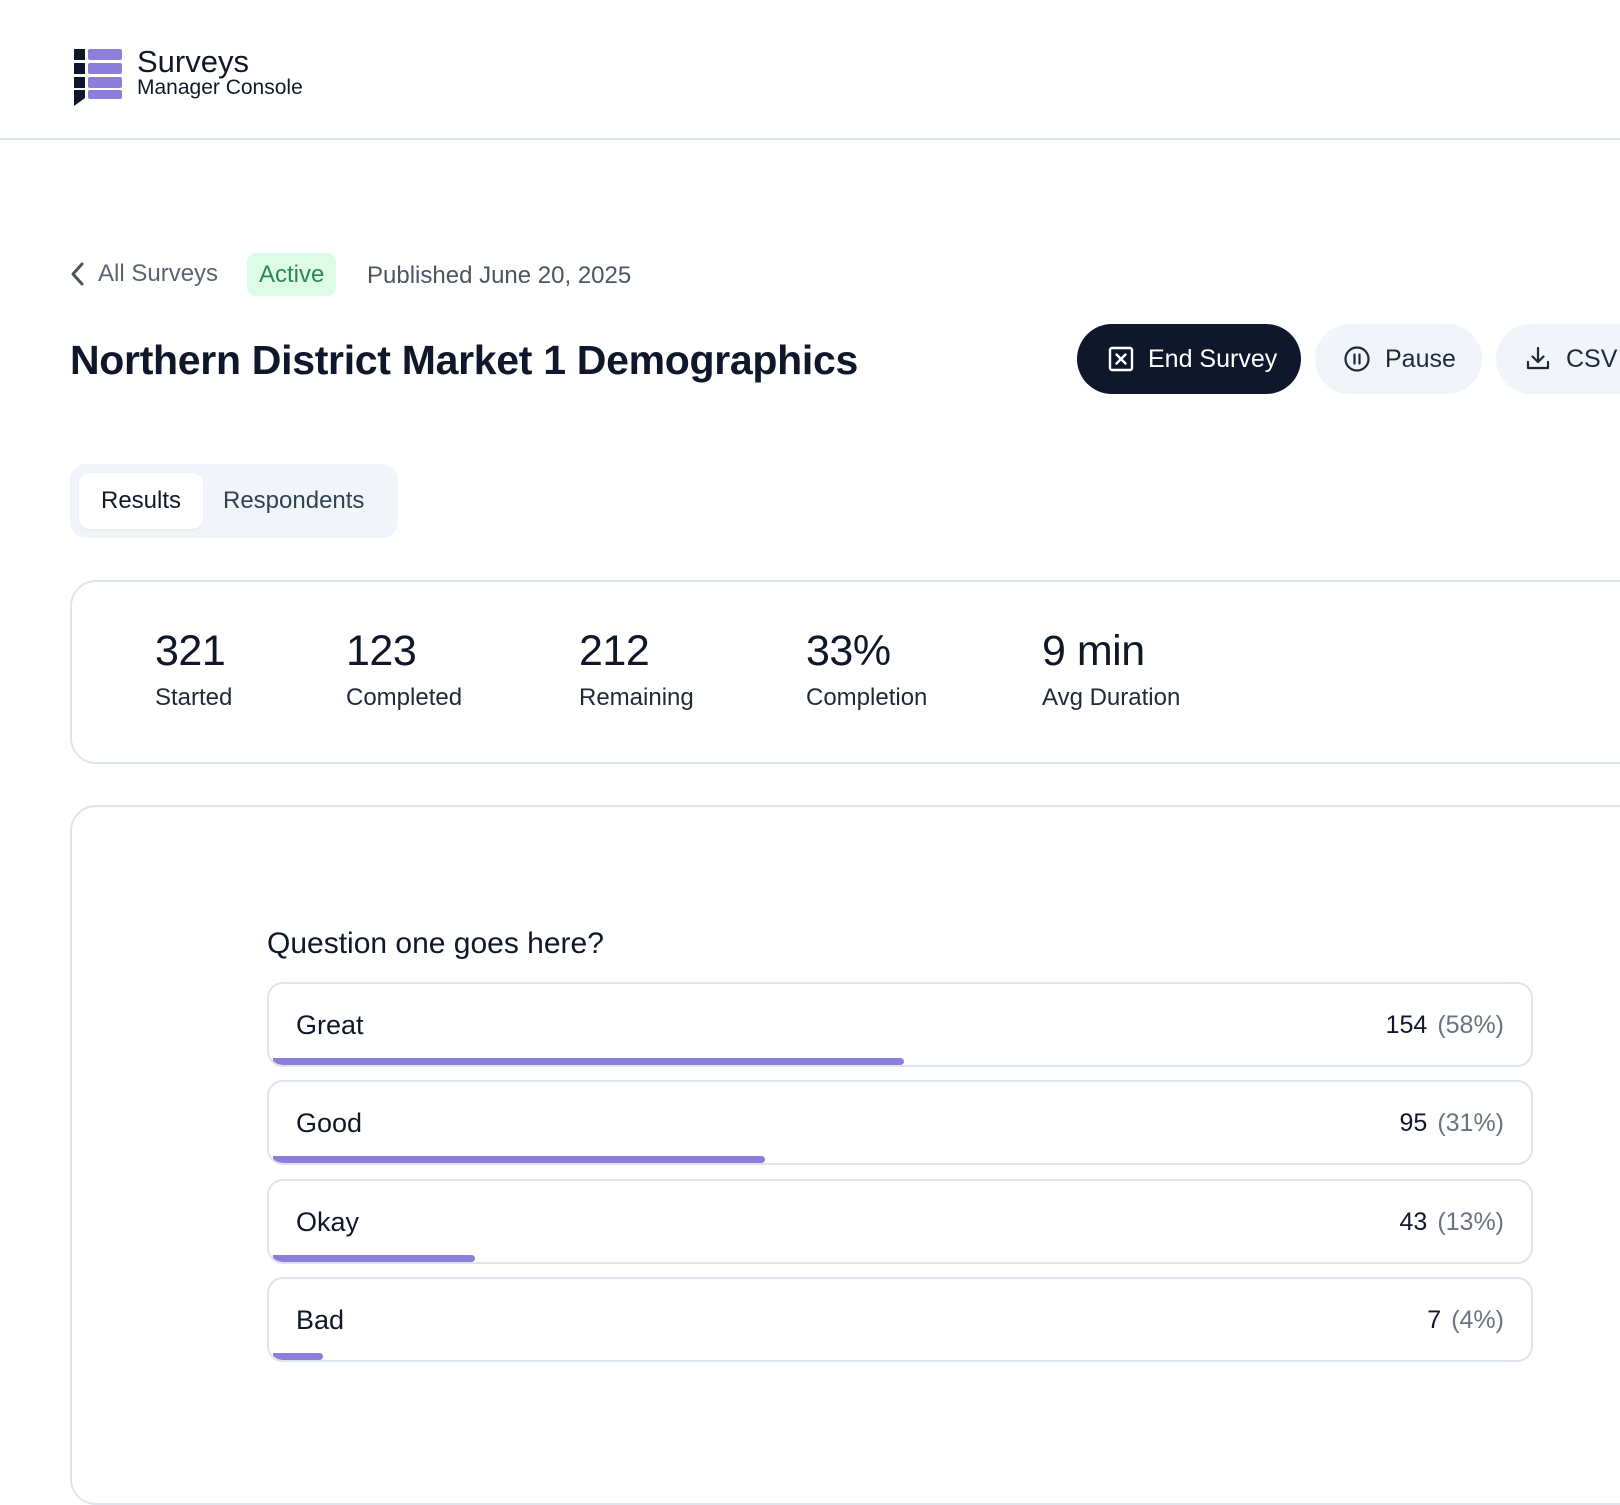 The width and height of the screenshot is (1620, 1505). I want to click on answer-stats: 43 (13%), so click(1452, 1222).